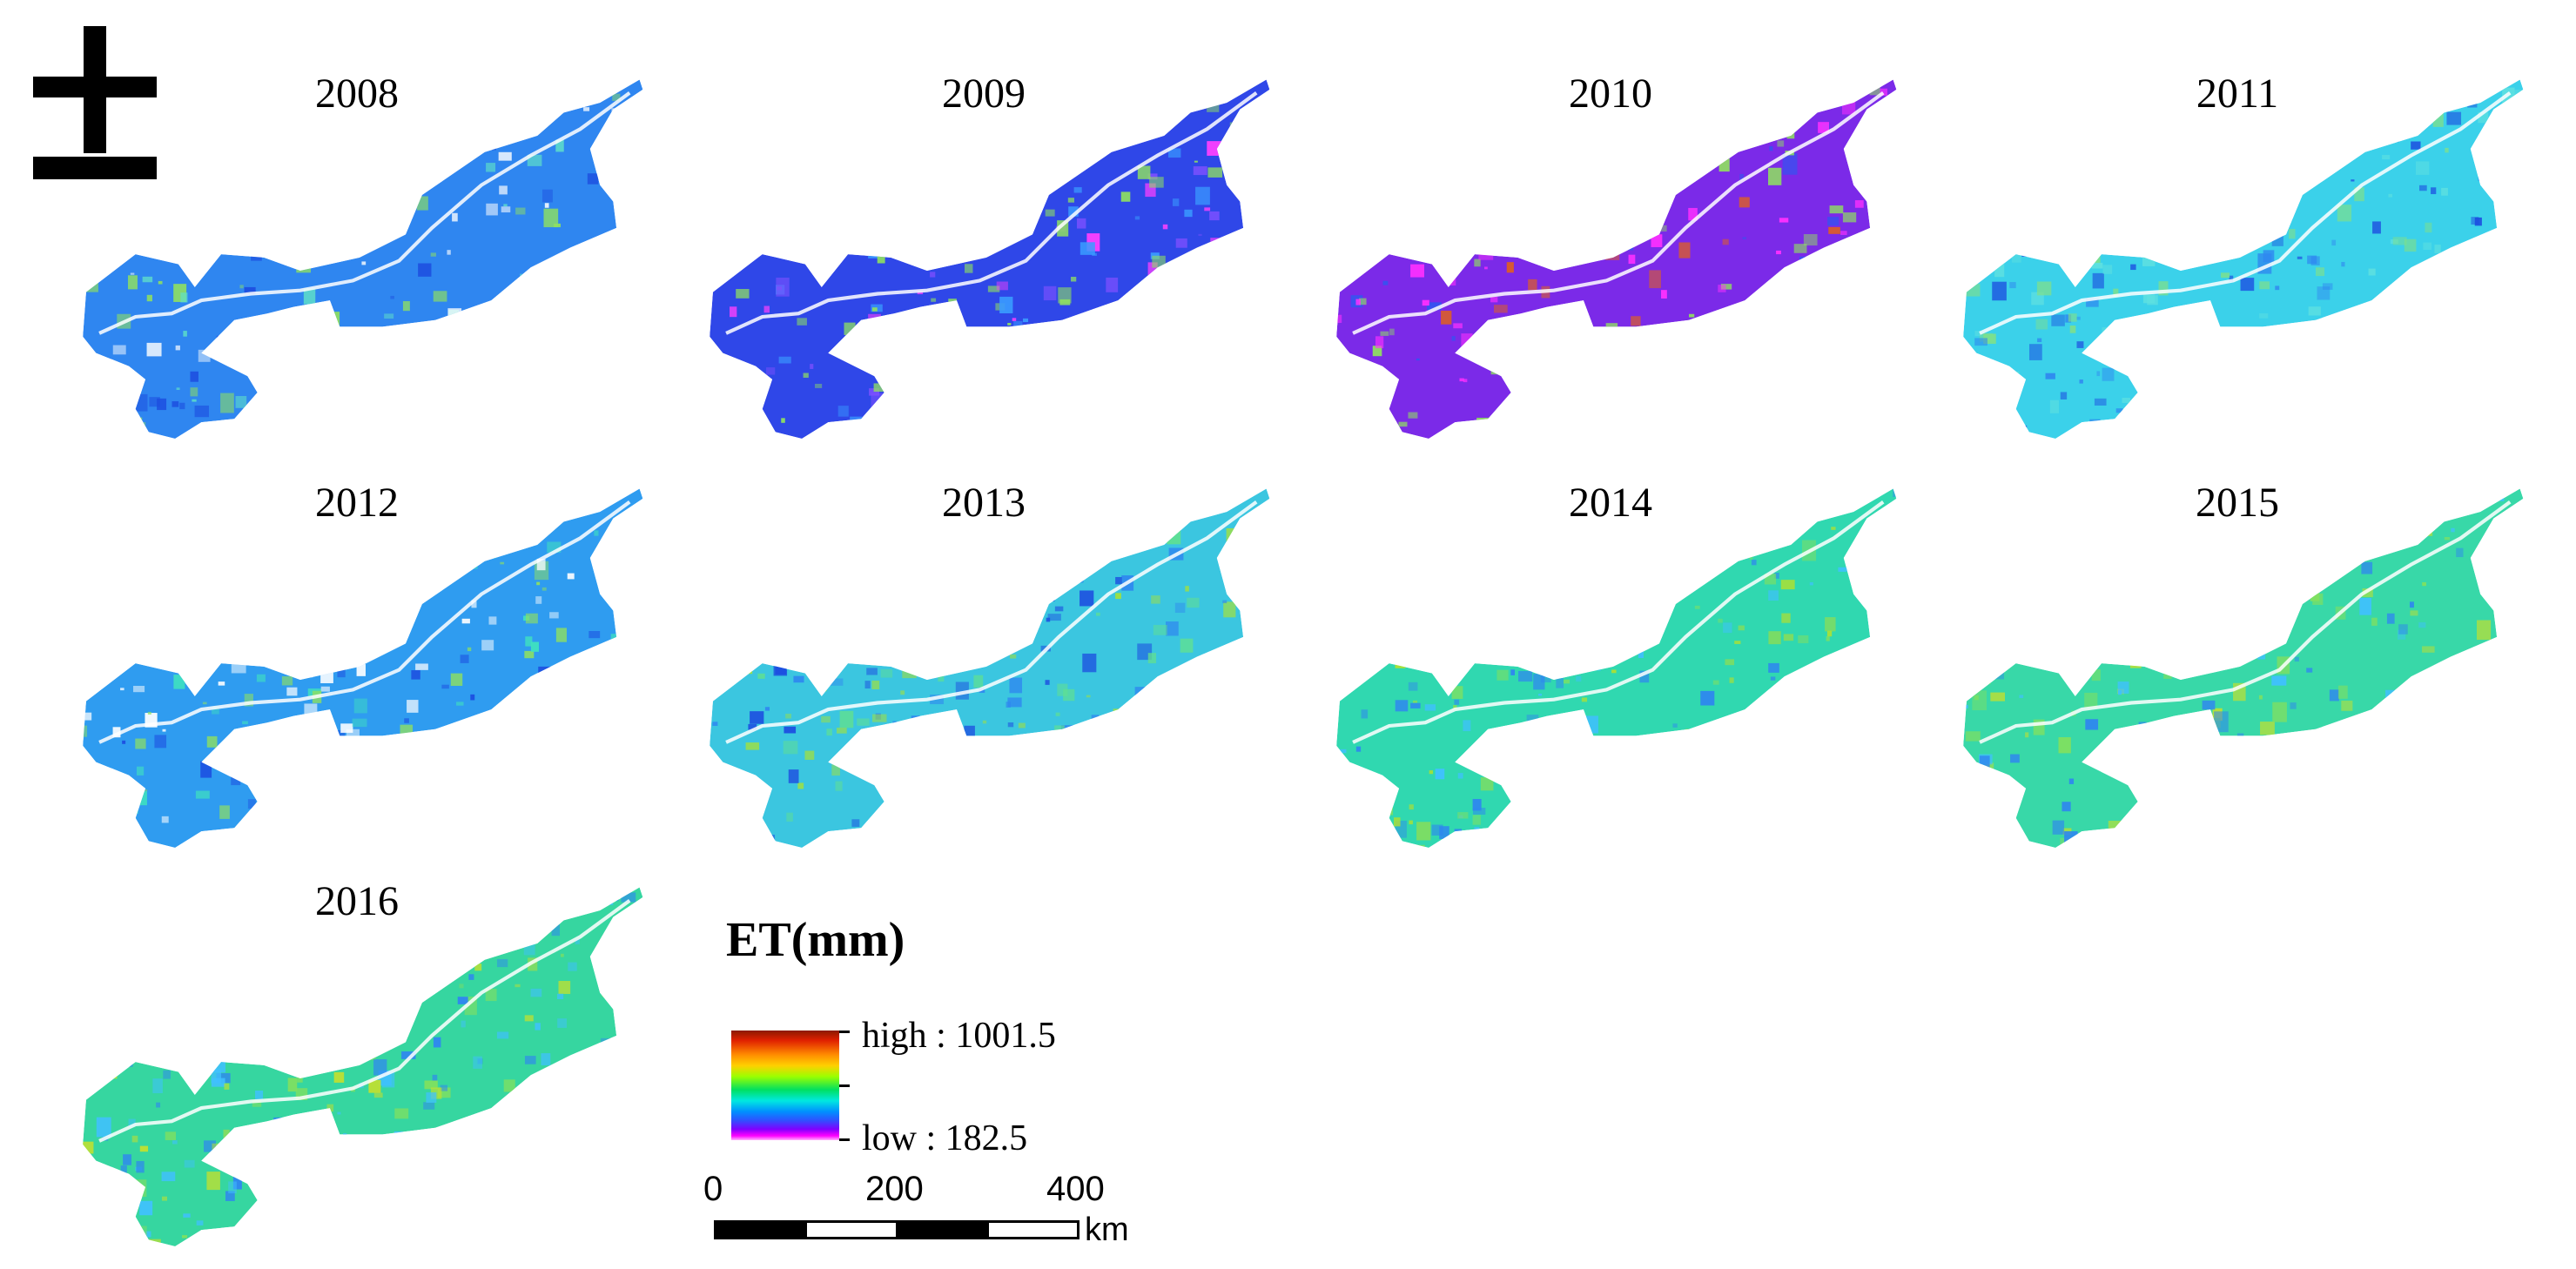  Describe the element at coordinates (852, 1230) in the screenshot. I see `scale-bar-segment` at that location.